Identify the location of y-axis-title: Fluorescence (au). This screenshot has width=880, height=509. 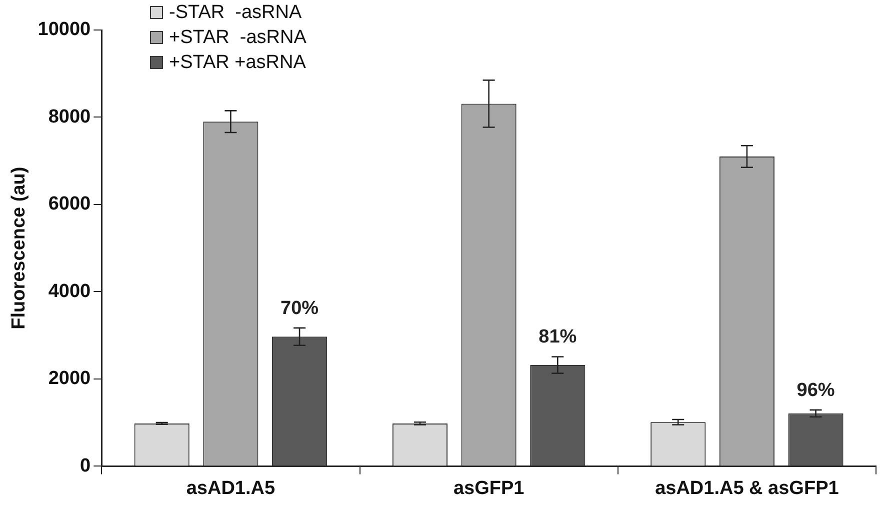
(19, 248).